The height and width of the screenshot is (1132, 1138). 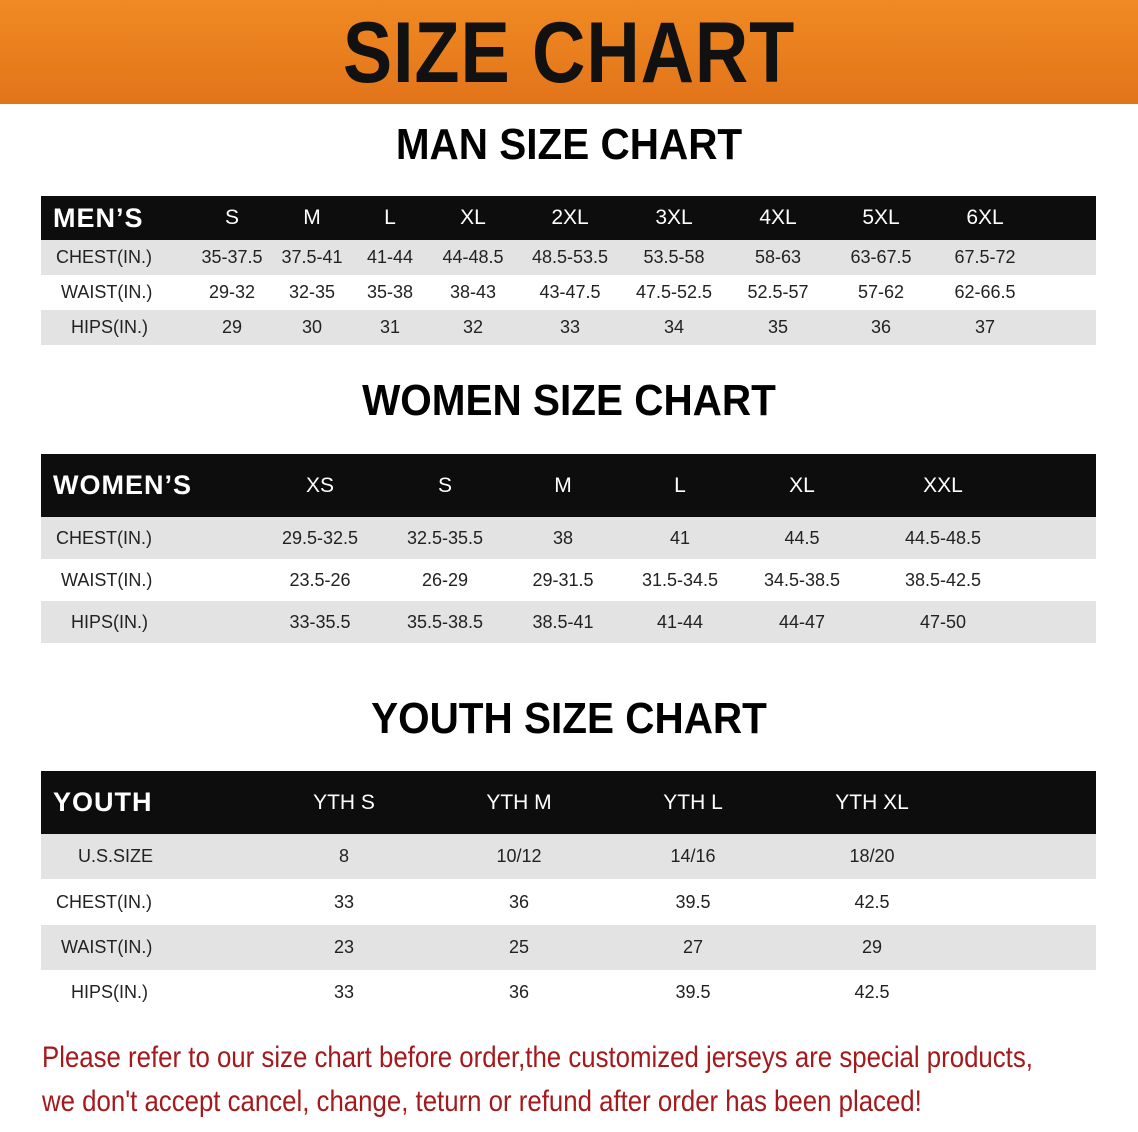 I want to click on table-row: HIPS(IN.) 33 36 39.5 42.5, so click(x=568, y=992).